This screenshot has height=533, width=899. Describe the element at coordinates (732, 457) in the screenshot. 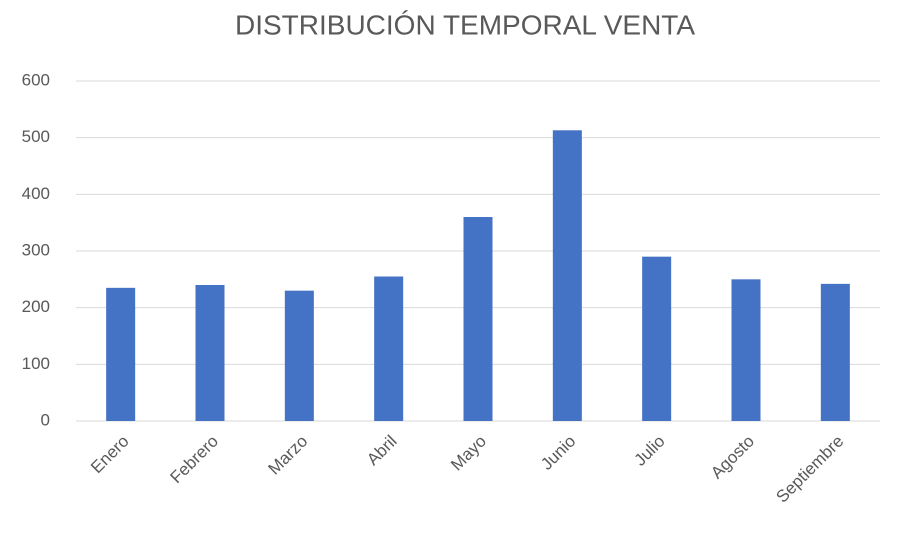

I see `x-tick-label: Agosto` at that location.